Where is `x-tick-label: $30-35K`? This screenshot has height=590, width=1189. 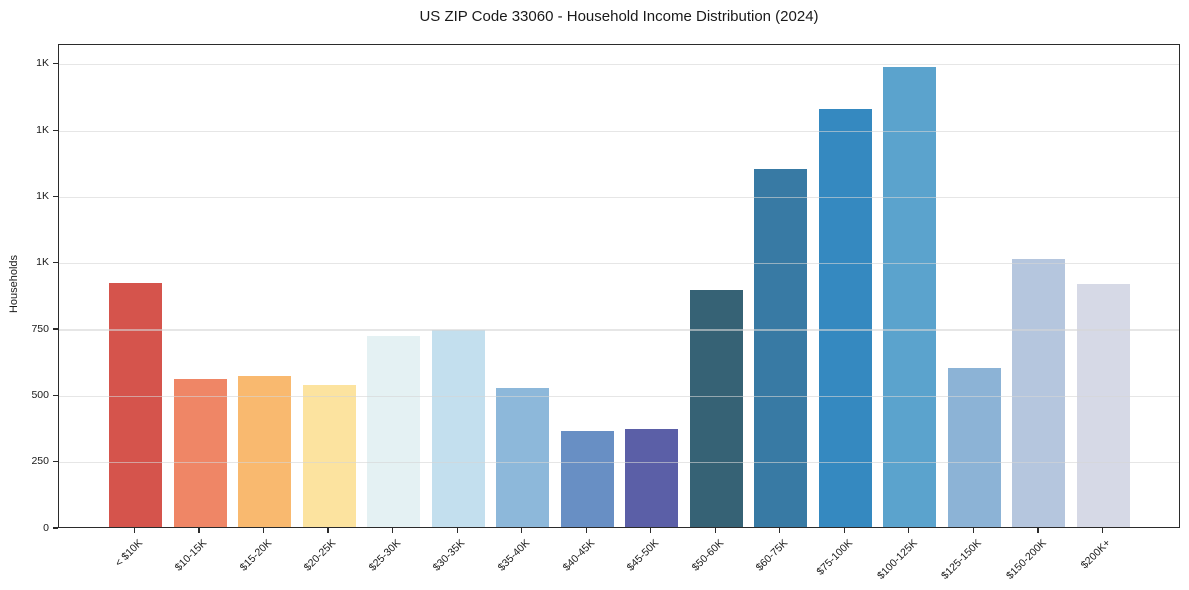
x-tick-label: $30-35K is located at coordinates (449, 555).